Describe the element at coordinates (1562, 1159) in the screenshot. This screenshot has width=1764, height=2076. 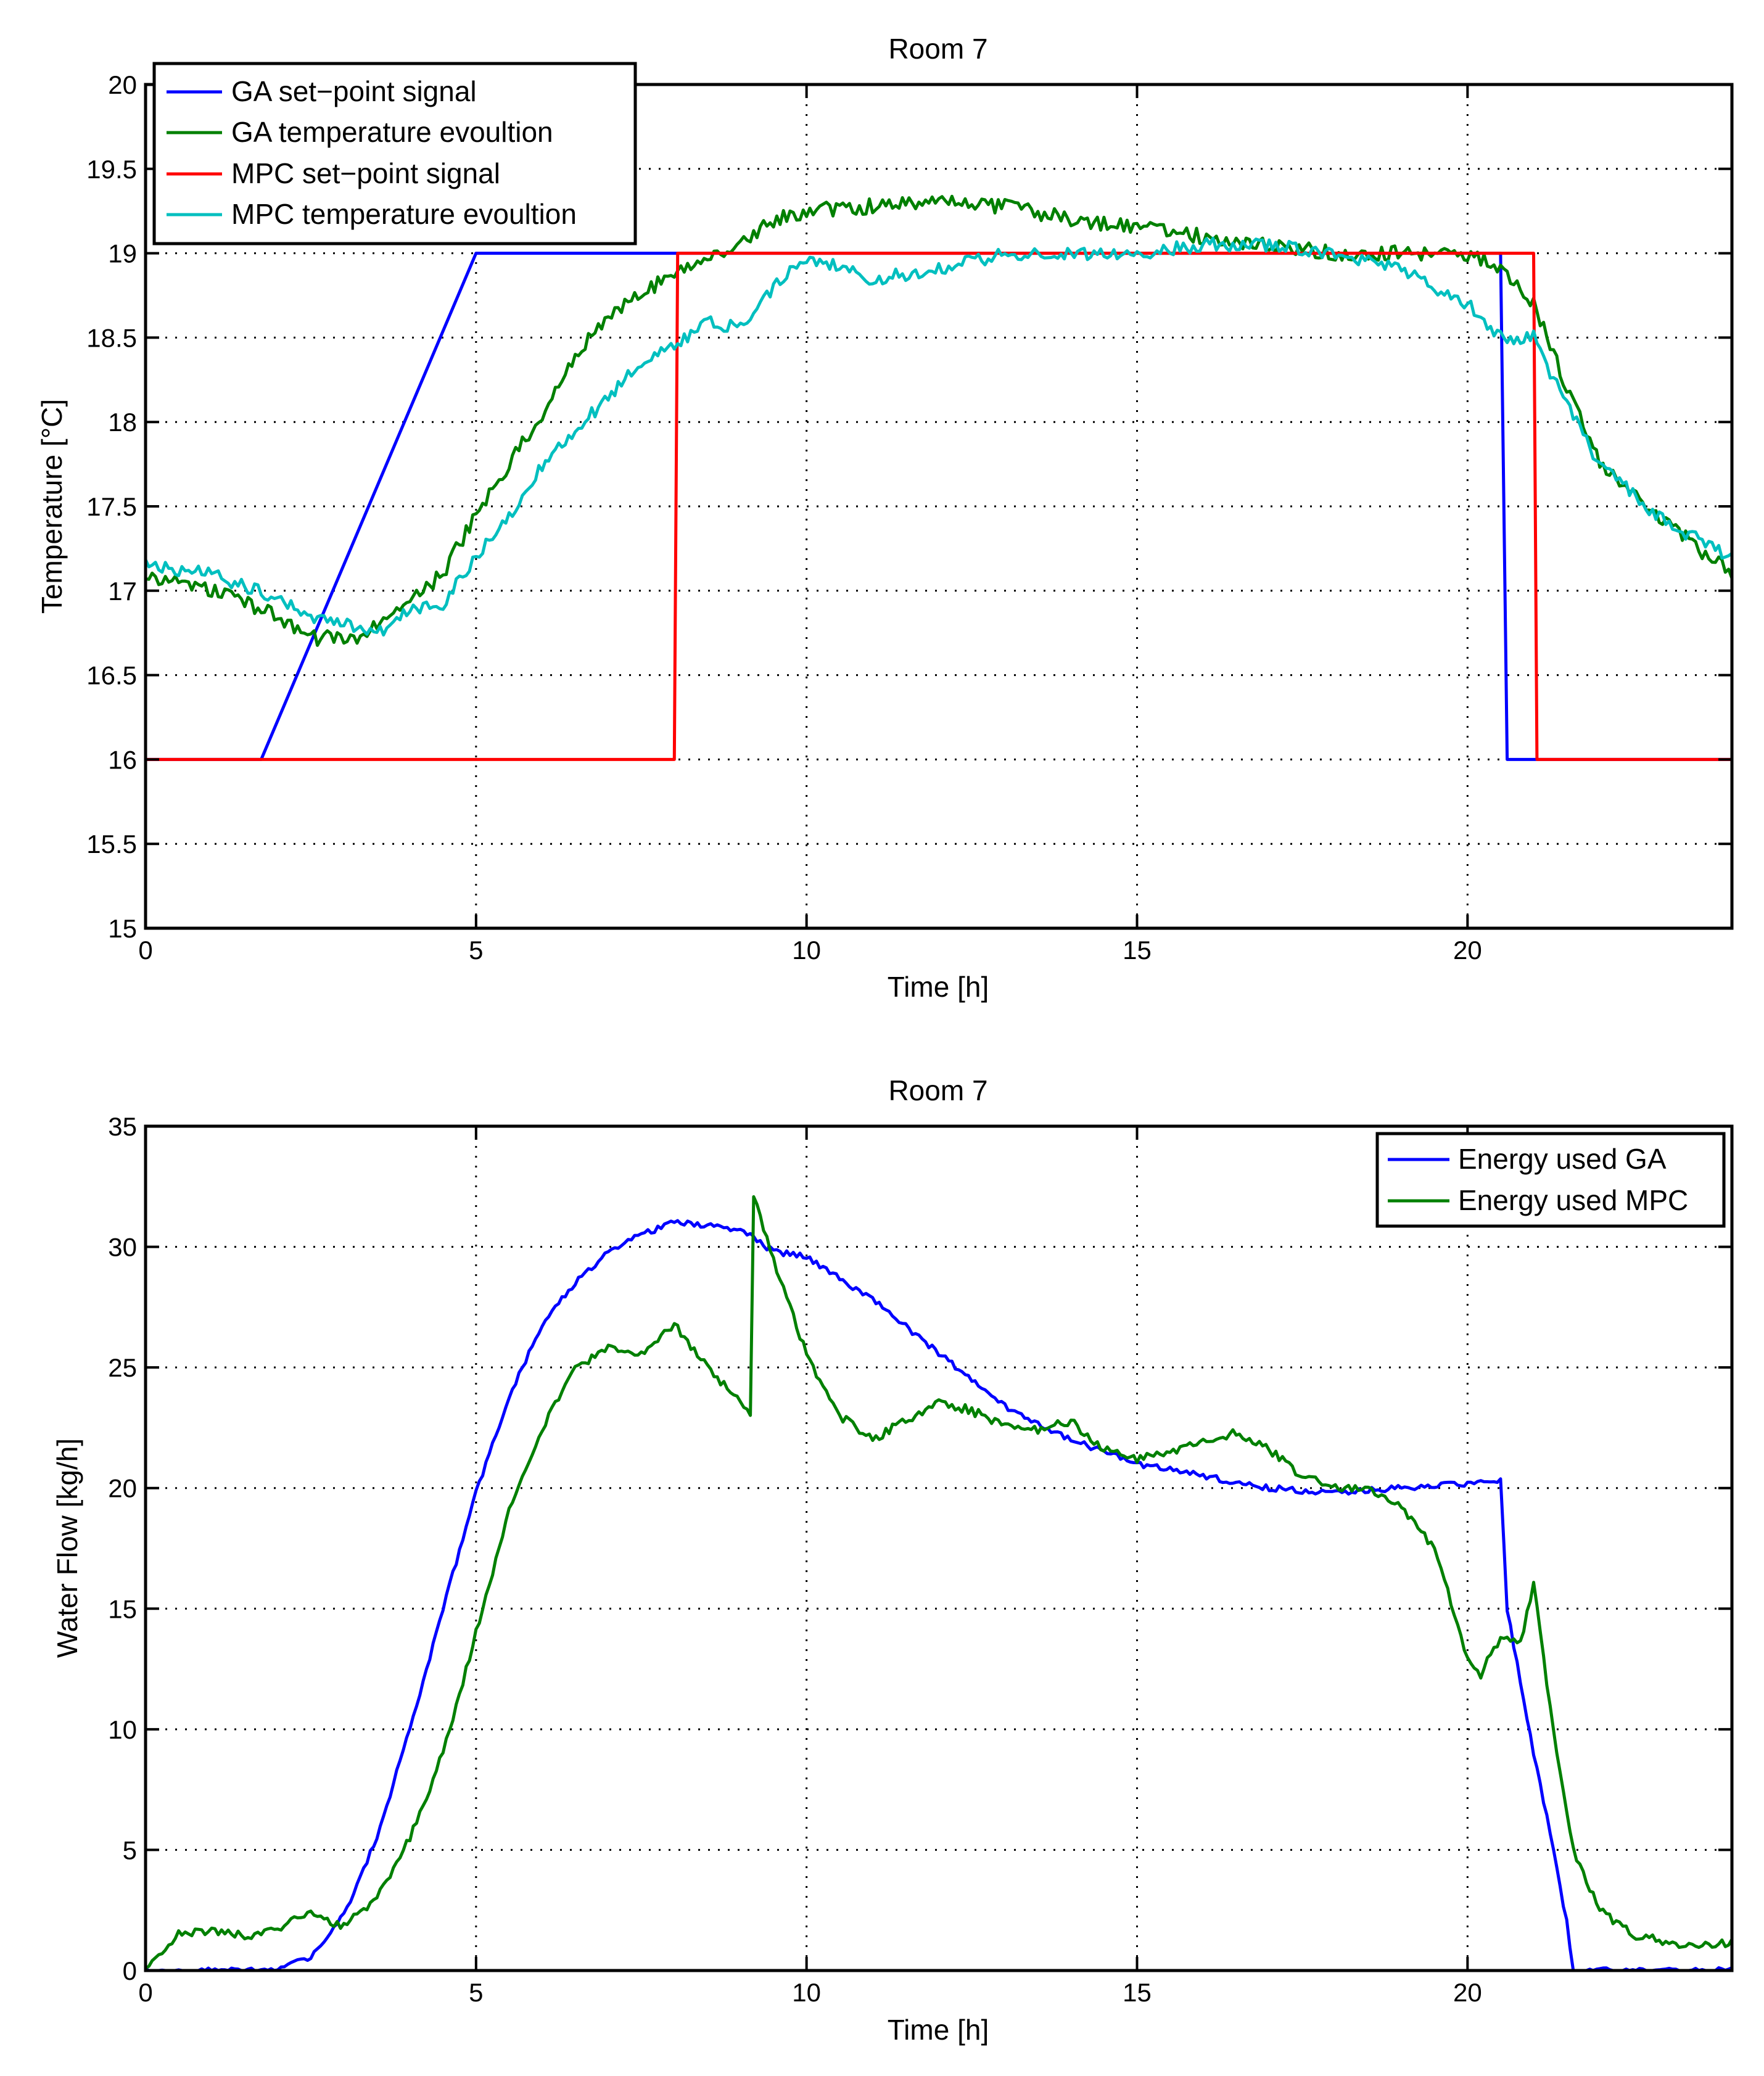
I see `legend-label: Energy used GA` at that location.